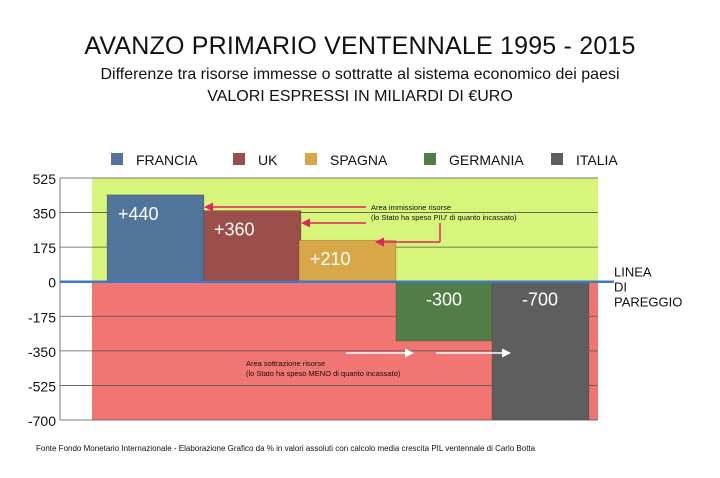  What do you see at coordinates (42, 317) in the screenshot?
I see `y-tick-label: -175` at bounding box center [42, 317].